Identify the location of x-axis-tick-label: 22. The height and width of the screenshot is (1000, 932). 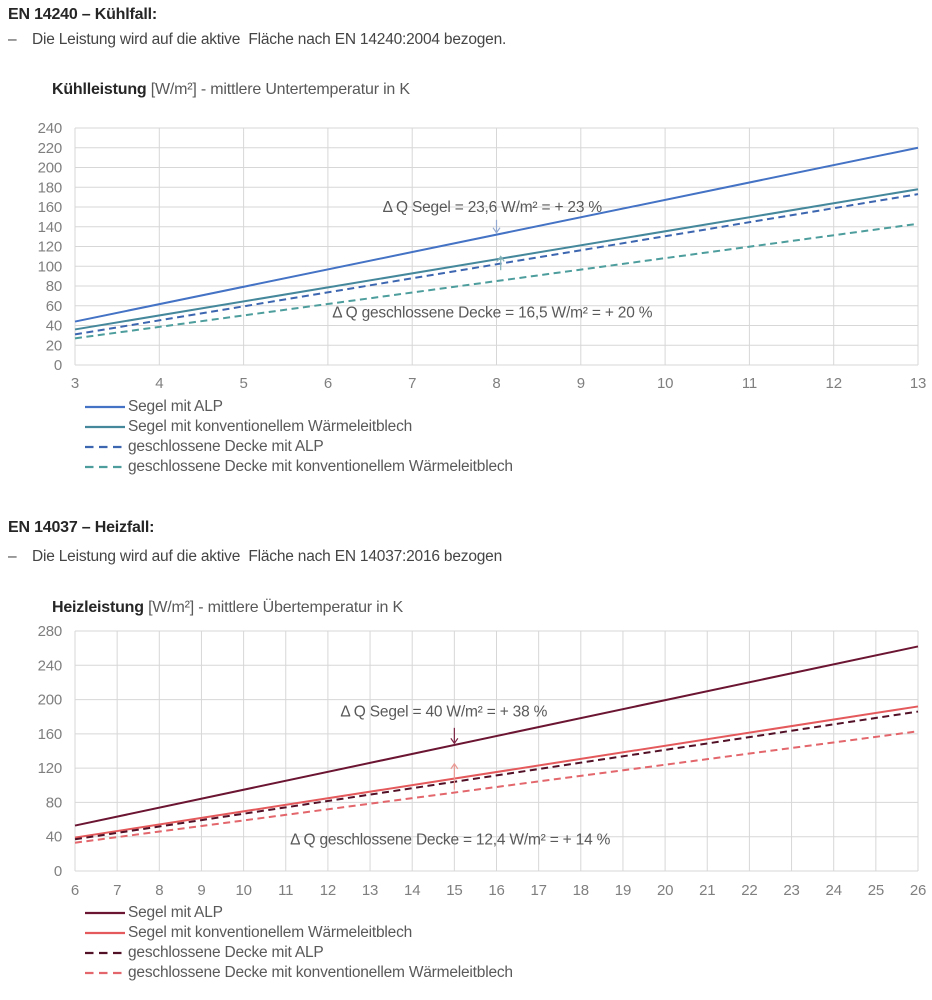
(749, 890).